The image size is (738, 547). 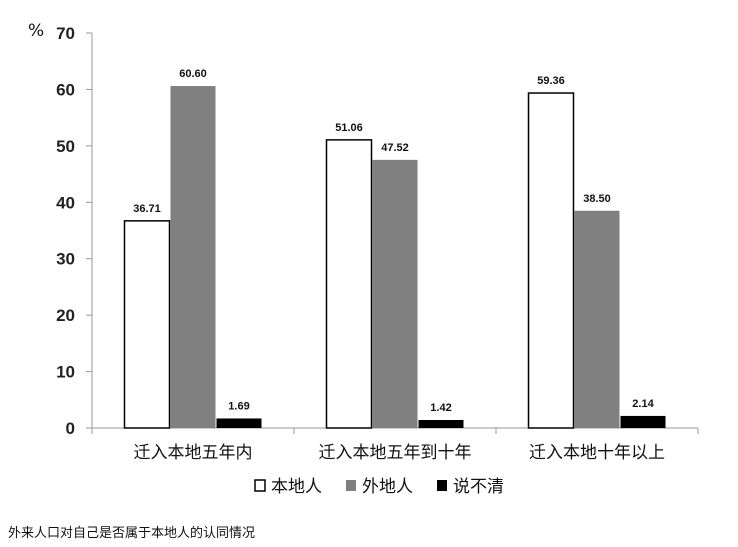 What do you see at coordinates (193, 74) in the screenshot?
I see `data-label: 60.60` at bounding box center [193, 74].